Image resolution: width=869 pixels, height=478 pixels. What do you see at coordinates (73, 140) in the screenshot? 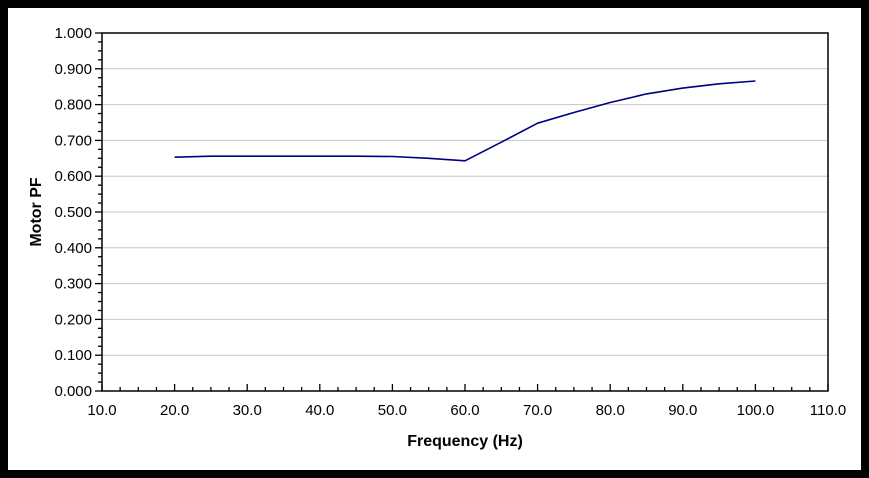
I see `y-tick-label: 0.700` at bounding box center [73, 140].